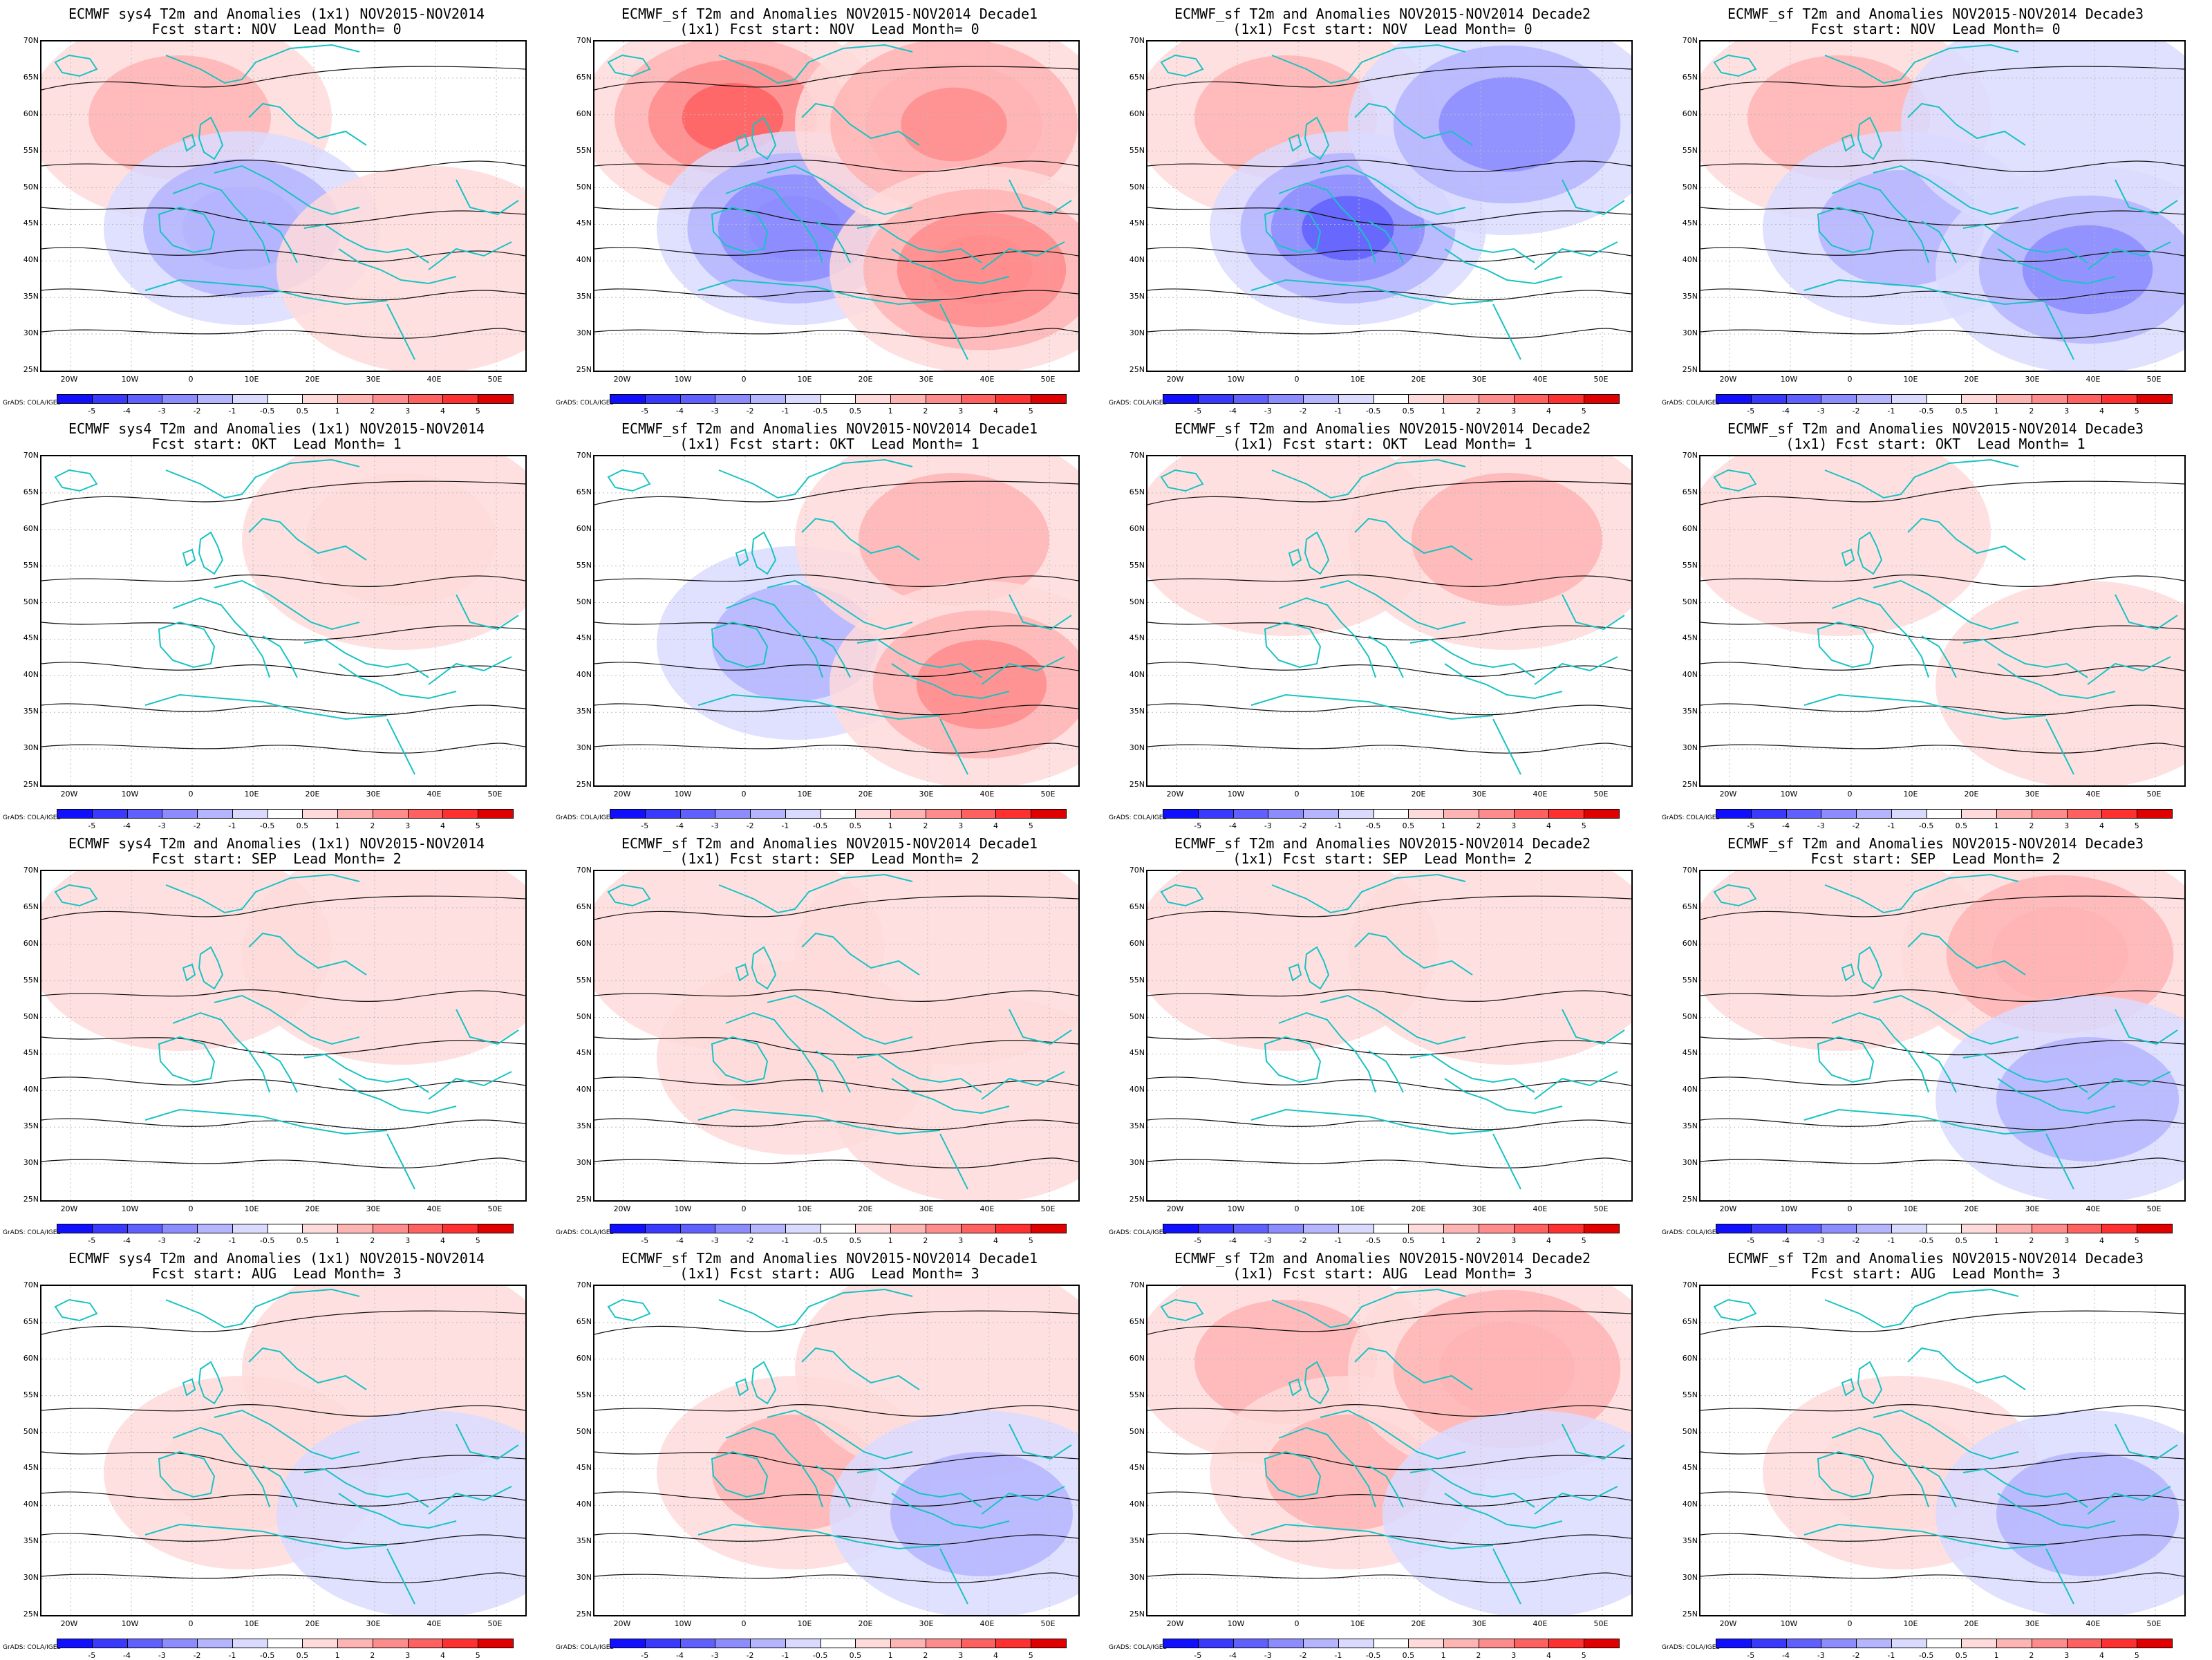 The image size is (2212, 1660). Describe the element at coordinates (584, 187) in the screenshot. I see `latitude-label: 50N` at that location.